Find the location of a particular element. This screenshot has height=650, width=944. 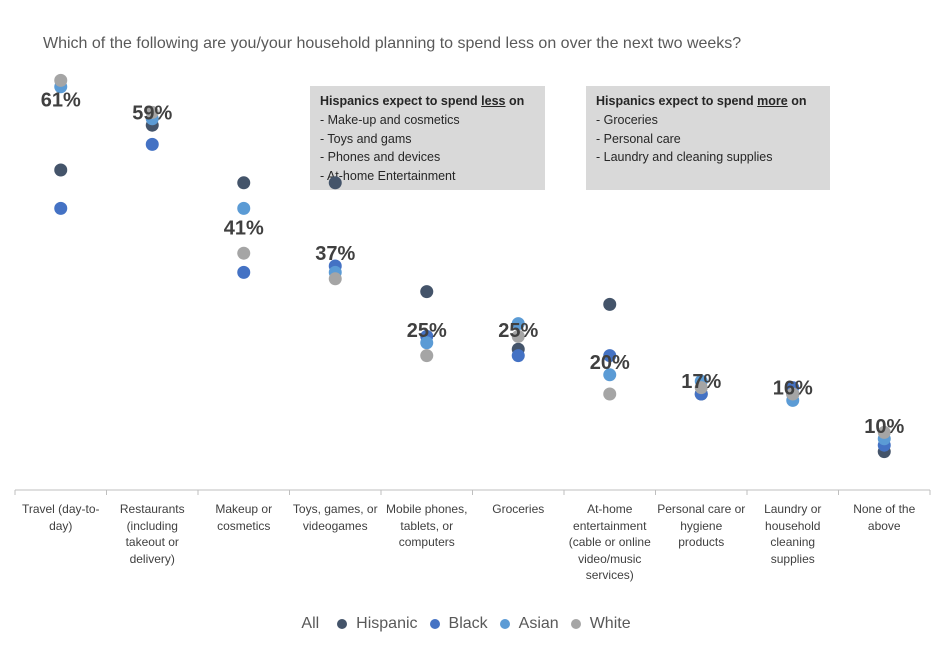

all-value-label: 16% is located at coordinates (793, 389).